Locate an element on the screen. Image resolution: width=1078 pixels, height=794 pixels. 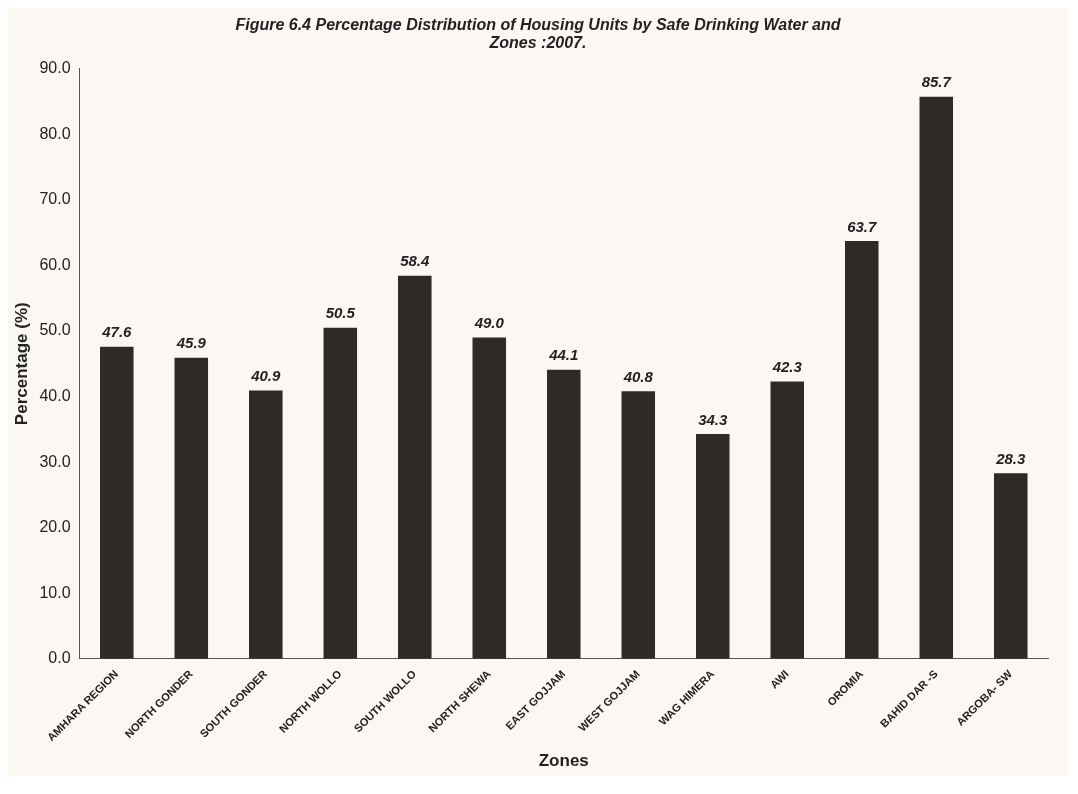
data-label: 58.4 is located at coordinates (415, 261).